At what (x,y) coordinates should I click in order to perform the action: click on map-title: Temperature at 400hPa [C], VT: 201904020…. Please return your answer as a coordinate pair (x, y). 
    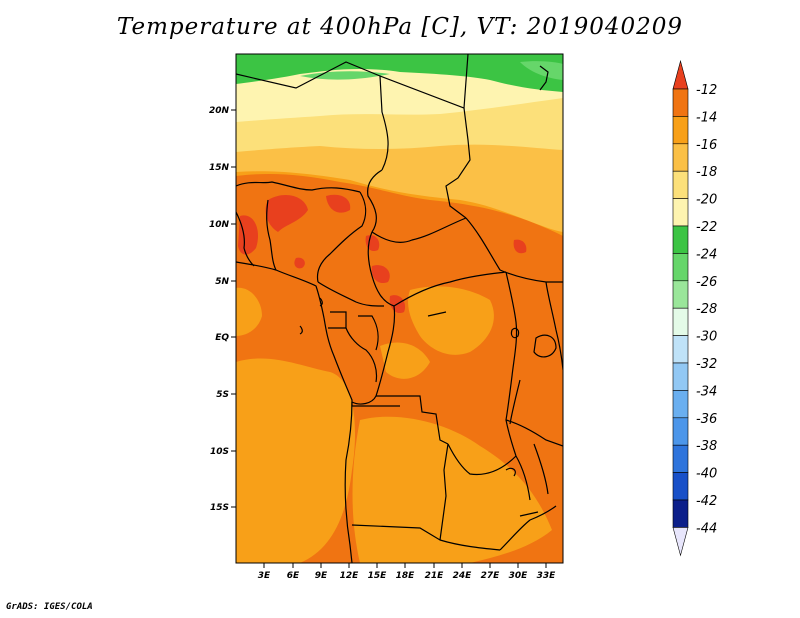
    Looking at the image, I should click on (400, 27).